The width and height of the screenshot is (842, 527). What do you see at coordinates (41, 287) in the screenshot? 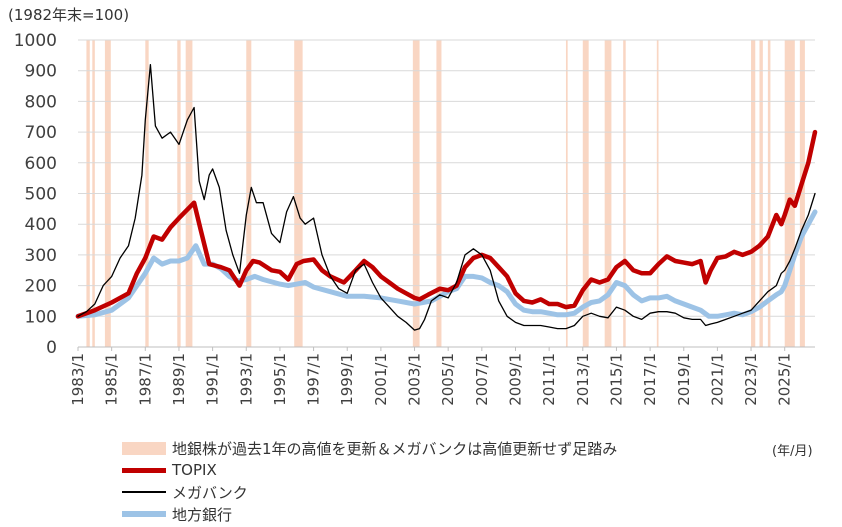
I see `y-tick-label-200: 200` at bounding box center [41, 287].